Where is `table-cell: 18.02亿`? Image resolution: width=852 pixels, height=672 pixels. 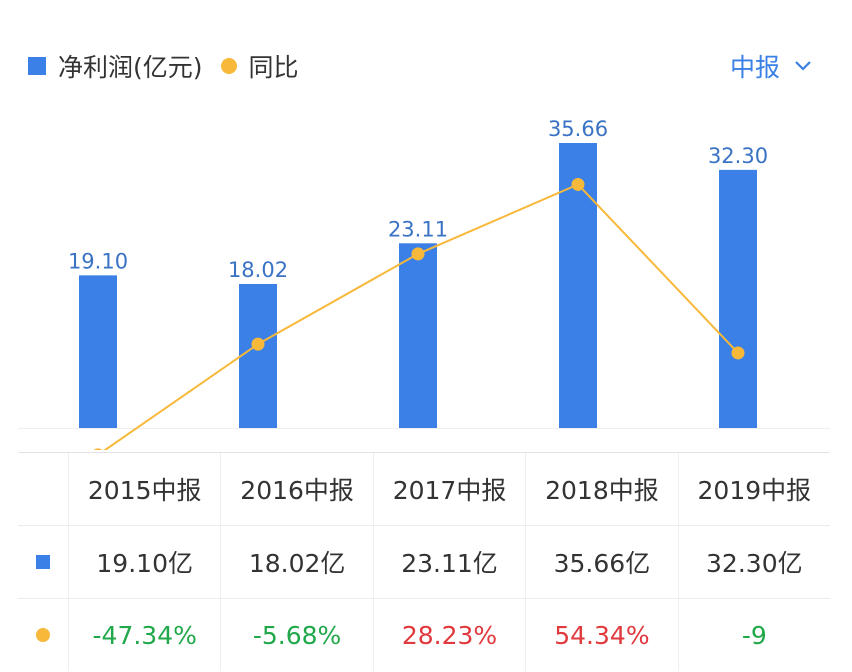
table-cell: 18.02亿 is located at coordinates (296, 562).